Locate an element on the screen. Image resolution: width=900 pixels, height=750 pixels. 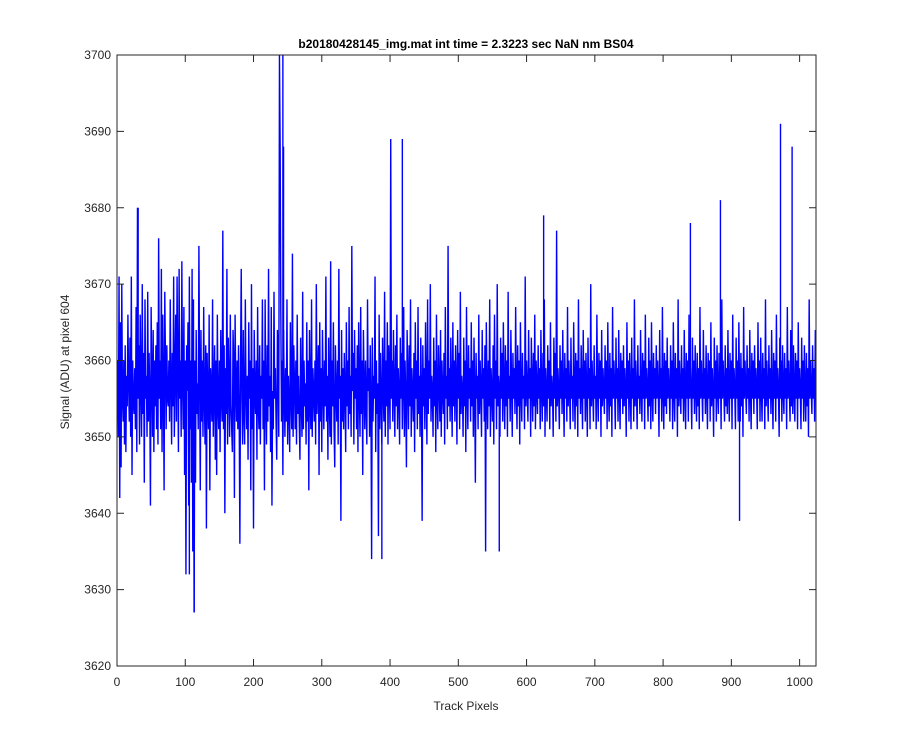
y-tick-label: 3680 is located at coordinates (97, 208).